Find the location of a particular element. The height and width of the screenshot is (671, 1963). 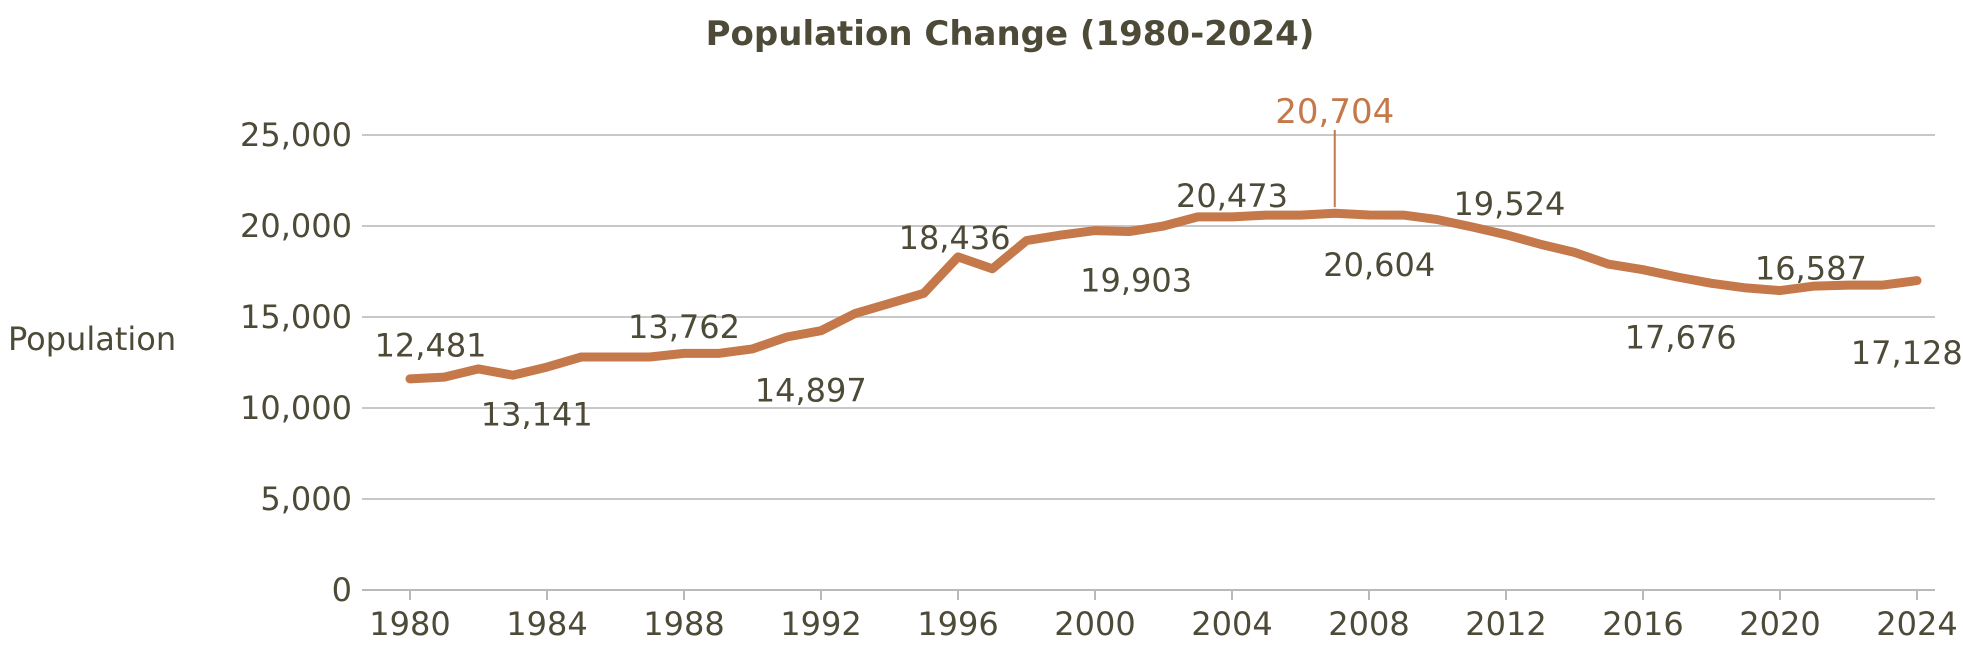

axes is located at coordinates (1148, 594).